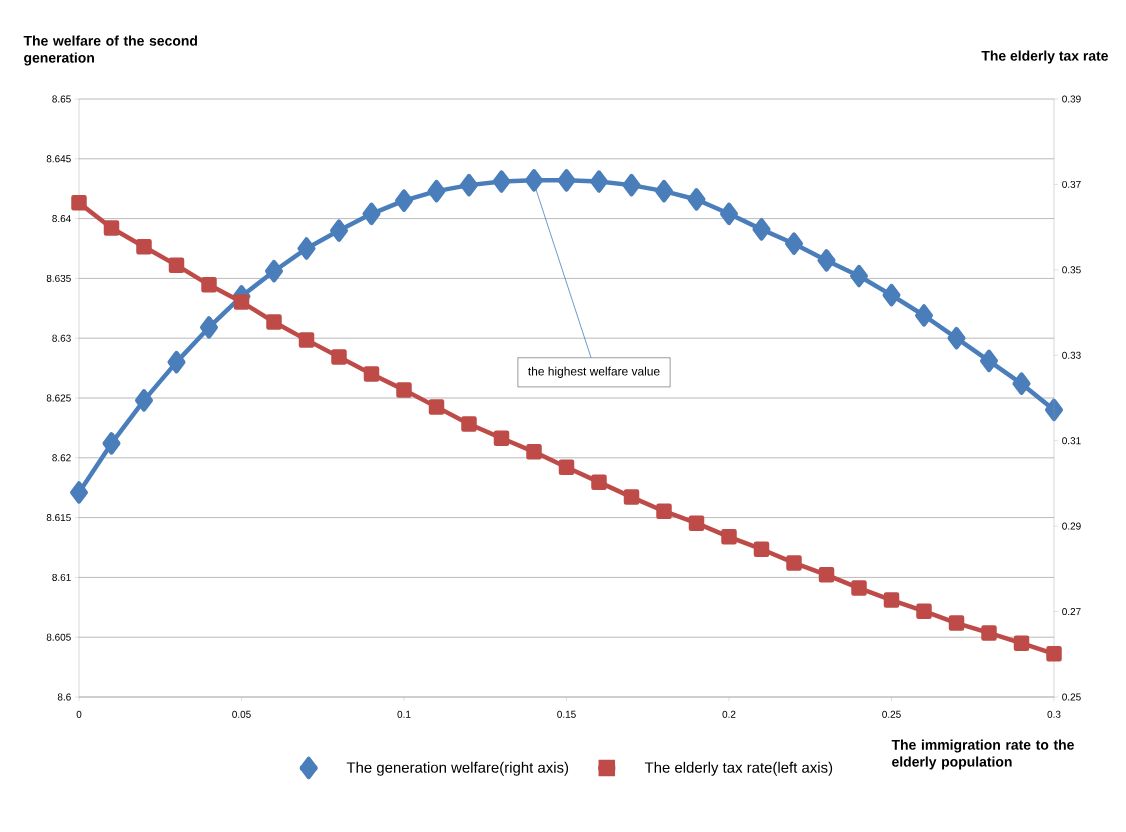 The height and width of the screenshot is (832, 1126). Describe the element at coordinates (1071, 441) in the screenshot. I see `y2-tick-label: 0.31` at that location.